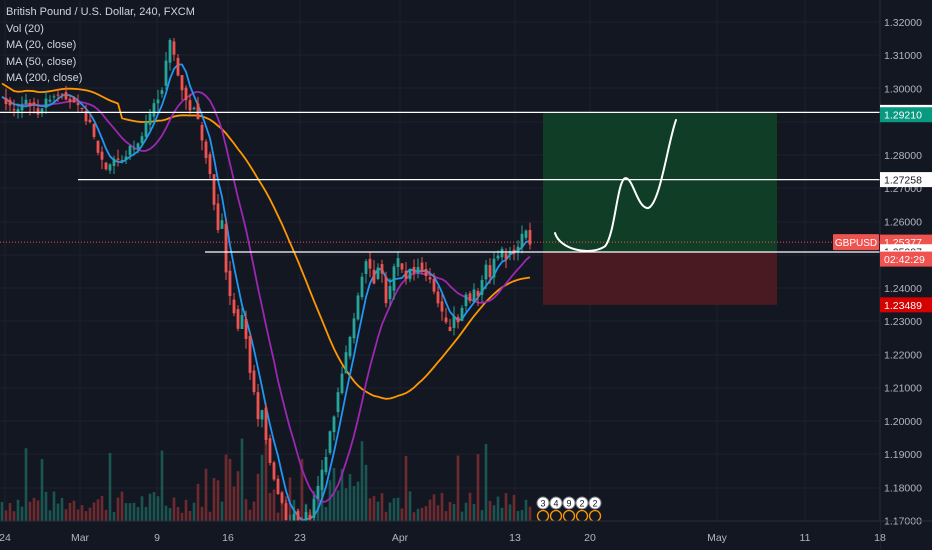 The width and height of the screenshot is (932, 550). What do you see at coordinates (880, 538) in the screenshot?
I see `time-tick: 18` at bounding box center [880, 538].